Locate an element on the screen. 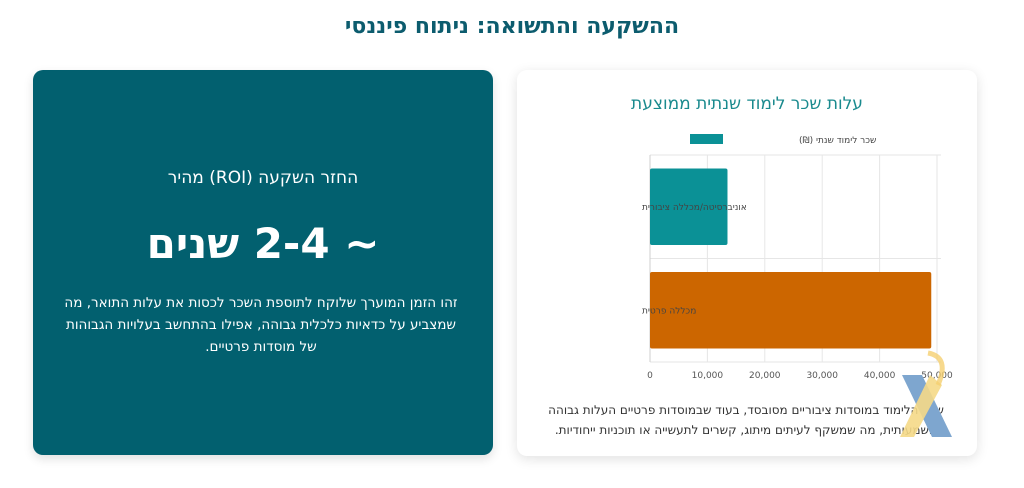 This screenshot has height=488, width=1024. category-label: מכללה פרטית is located at coordinates (669, 311).